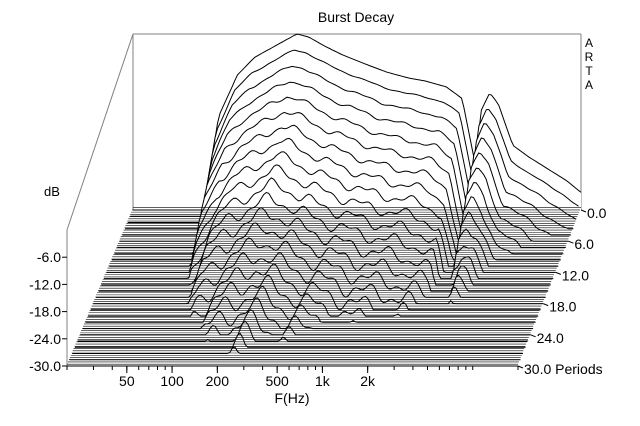 The image size is (640, 426). What do you see at coordinates (52, 191) in the screenshot?
I see `y-axis-label: dB` at bounding box center [52, 191].